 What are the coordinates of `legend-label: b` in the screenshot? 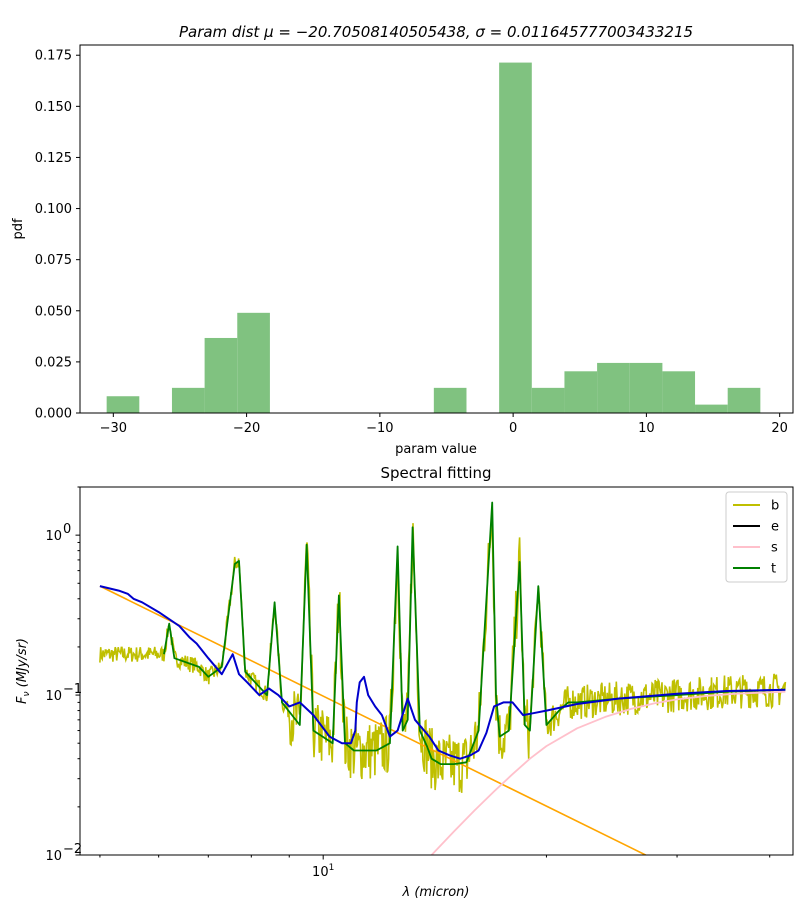 It's located at (775, 506).